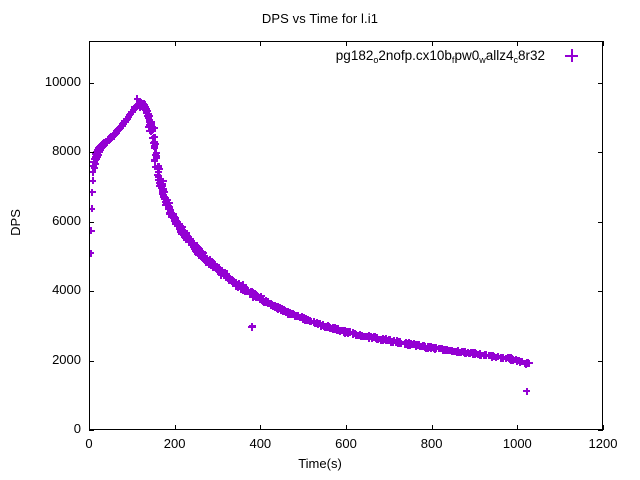  Describe the element at coordinates (15, 222) in the screenshot. I see `y-axis-title-wrap: DPS` at that location.